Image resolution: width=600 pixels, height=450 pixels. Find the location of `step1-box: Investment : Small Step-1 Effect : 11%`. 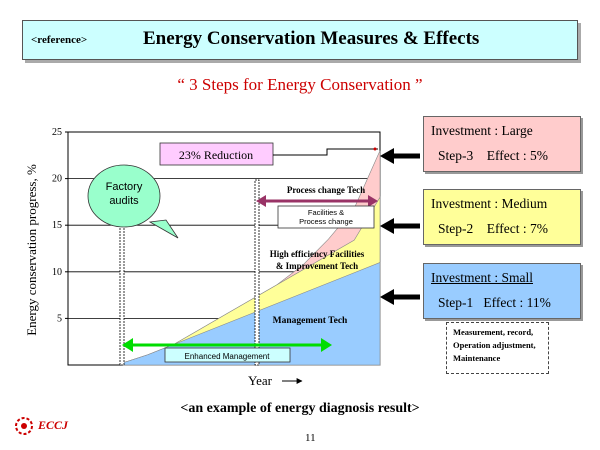

step1-box: Investment : Small Step-1 Effect : 11% is located at coordinates (502, 291).